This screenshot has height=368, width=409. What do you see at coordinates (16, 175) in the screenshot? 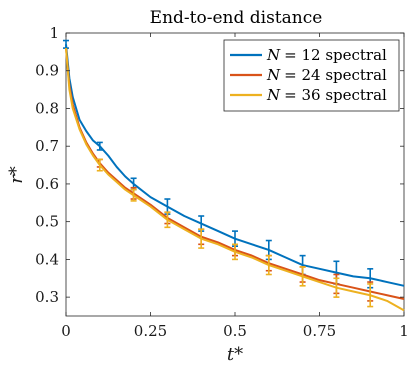
I see `y-axis-label: r*` at bounding box center [16, 175].